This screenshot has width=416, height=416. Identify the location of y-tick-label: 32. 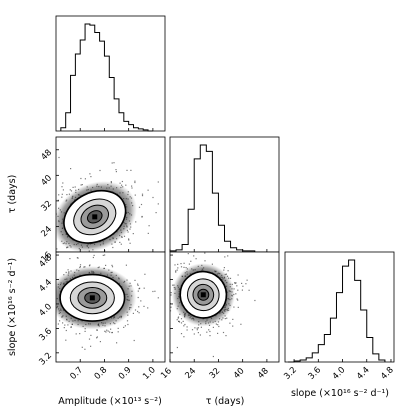
(46, 206).